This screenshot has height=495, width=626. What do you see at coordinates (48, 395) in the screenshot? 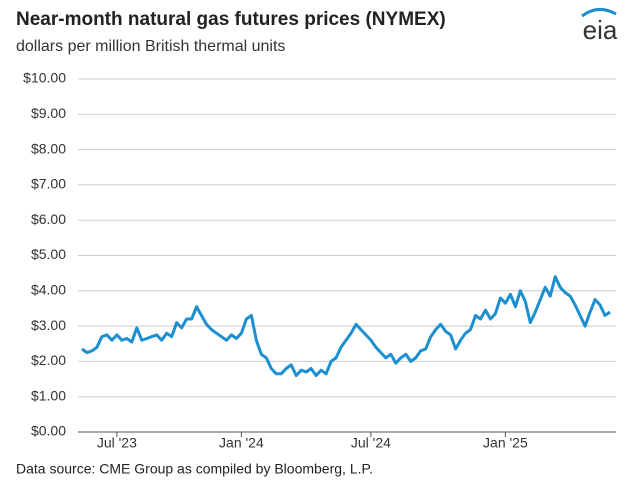
I see `y-tick-label: $1.00` at bounding box center [48, 395].